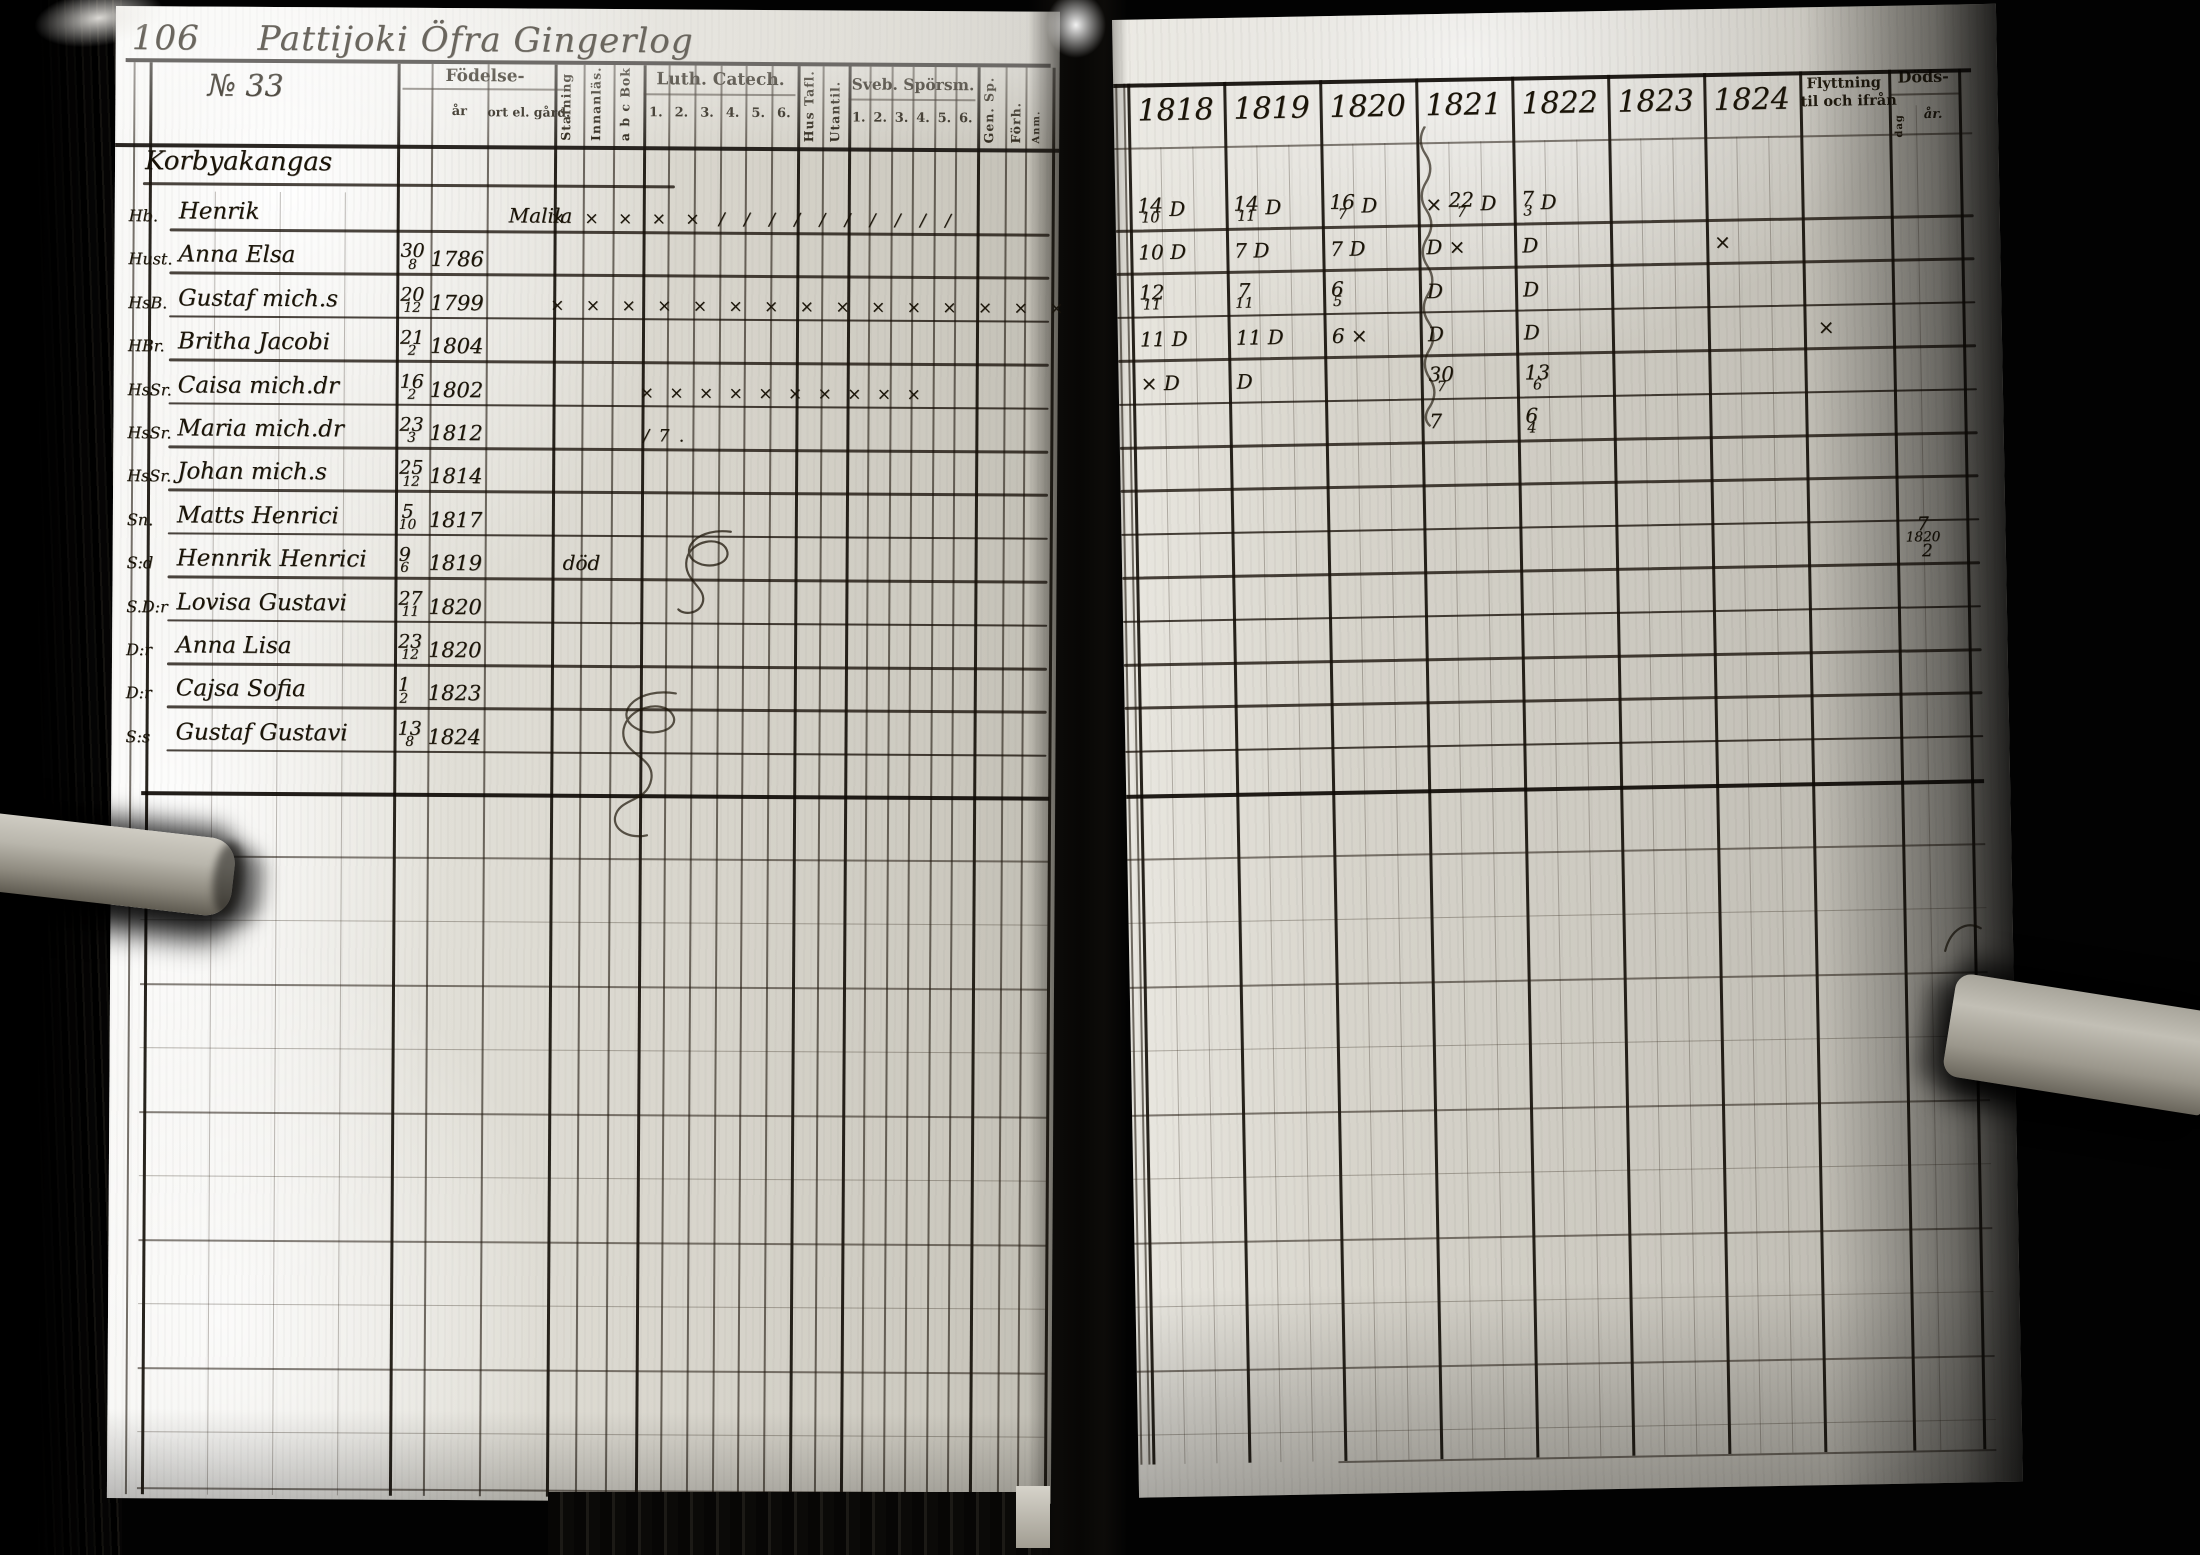 Image resolution: width=2200 pixels, height=1555 pixels. Describe the element at coordinates (1076, 29) in the screenshot. I see `gutter-highlight` at that location.